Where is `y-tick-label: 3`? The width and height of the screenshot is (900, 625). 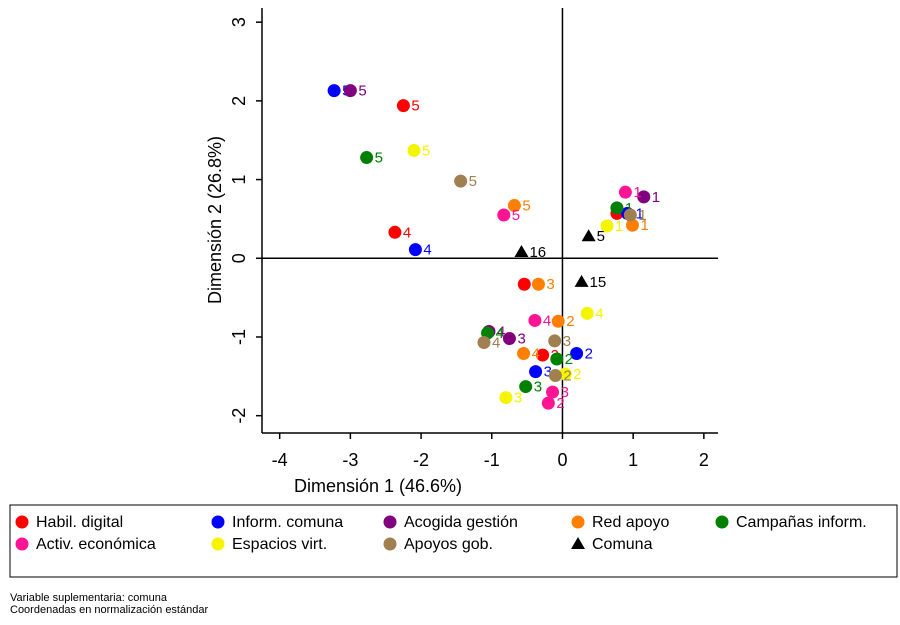 y-tick-label: 3 is located at coordinates (239, 22).